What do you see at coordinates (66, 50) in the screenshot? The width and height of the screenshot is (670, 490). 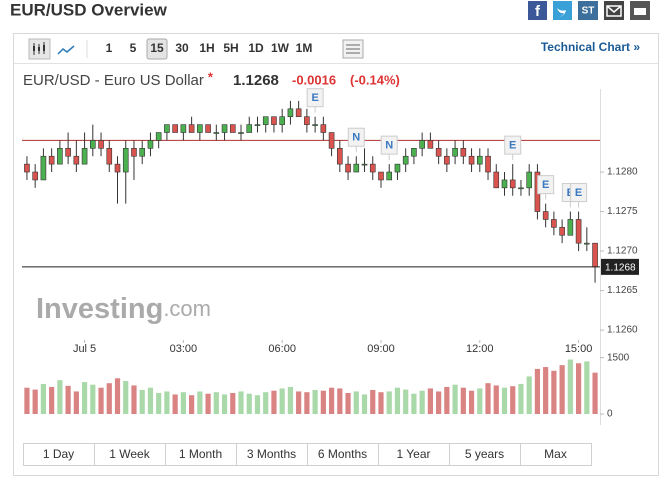 I see `line-type-button` at bounding box center [66, 50].